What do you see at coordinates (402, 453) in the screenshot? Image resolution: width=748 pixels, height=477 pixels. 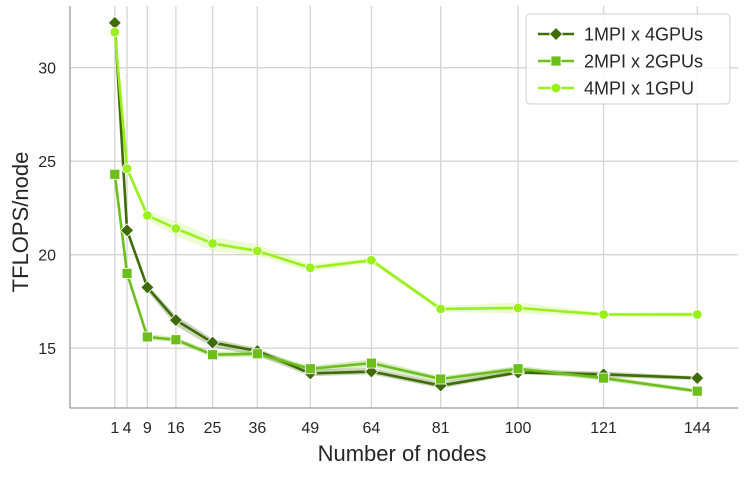 I see `x-axis-label: Number of nodes` at bounding box center [402, 453].